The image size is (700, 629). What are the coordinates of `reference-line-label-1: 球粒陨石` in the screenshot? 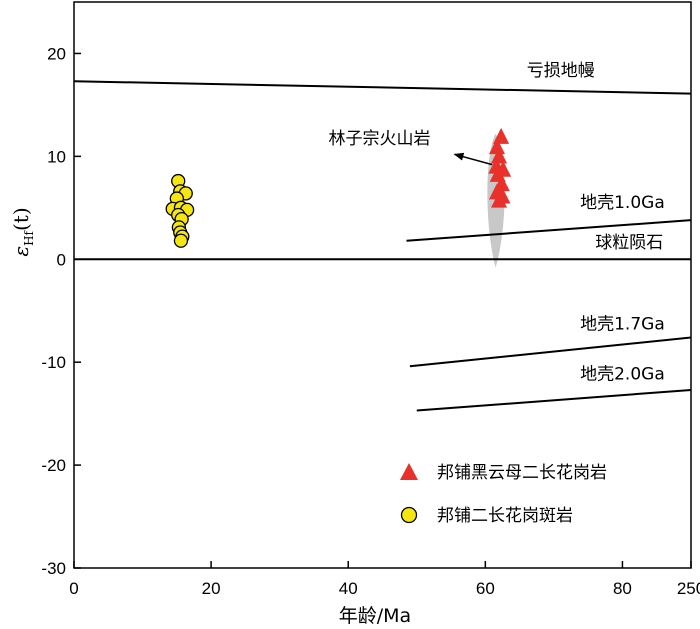 It's located at (629, 243).